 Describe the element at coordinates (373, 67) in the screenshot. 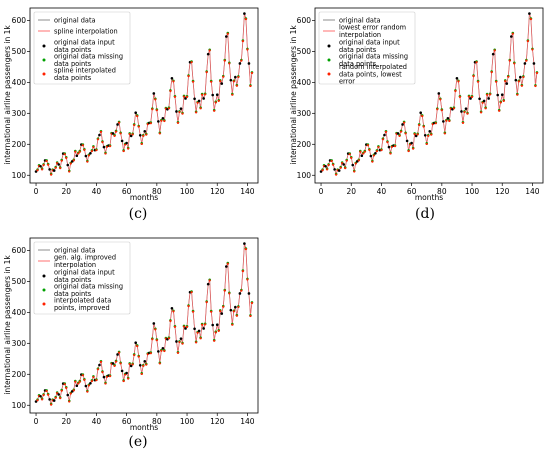

I see `legend-label: random interpolated` at that location.